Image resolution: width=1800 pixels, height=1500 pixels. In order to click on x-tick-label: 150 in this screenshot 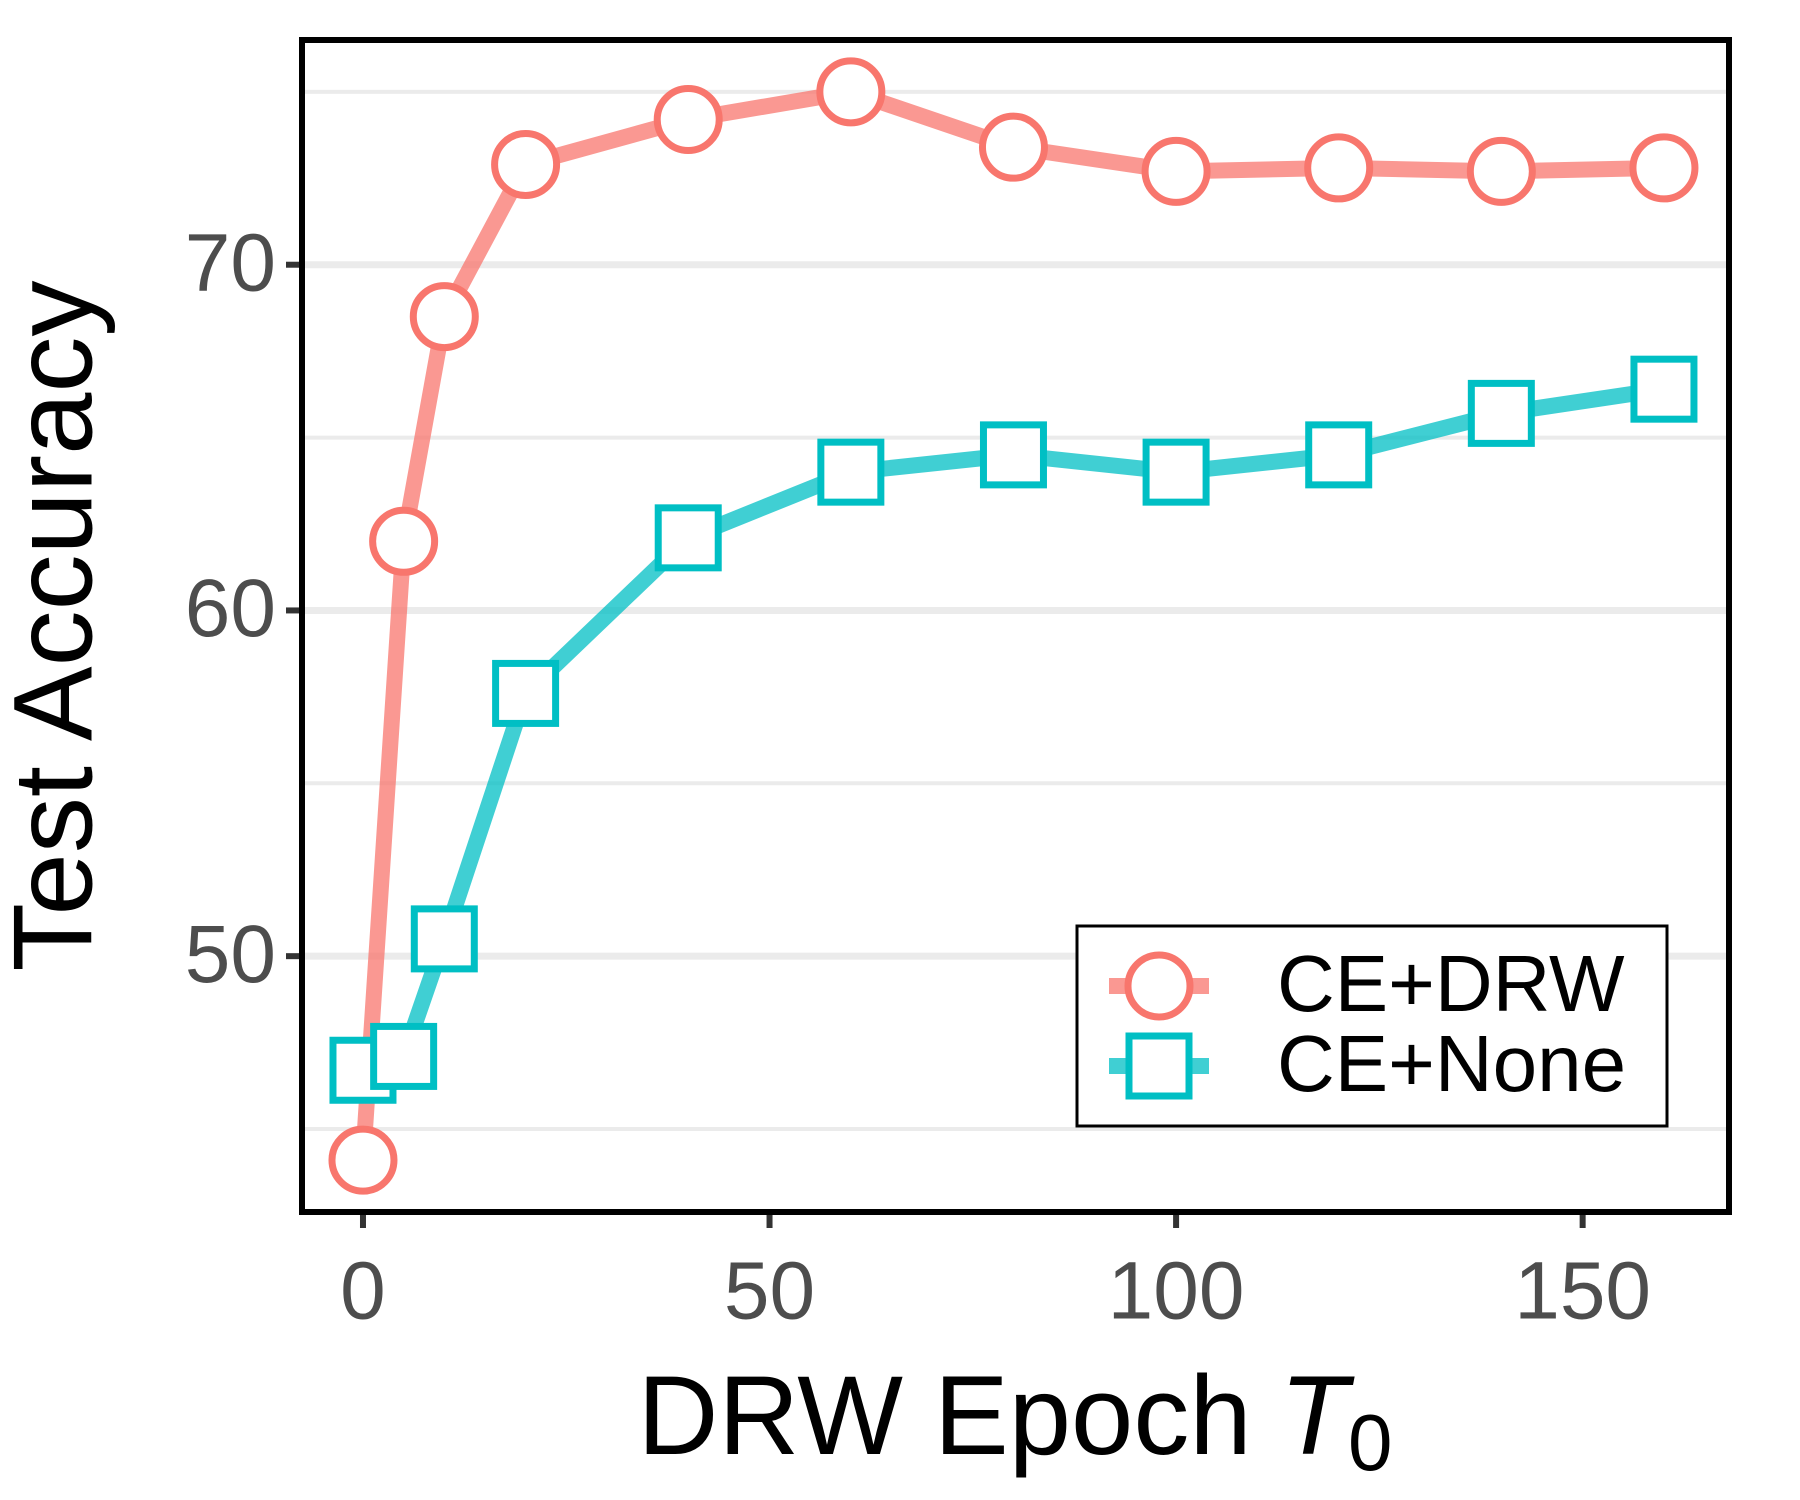, I will do `click(1582, 1291)`.